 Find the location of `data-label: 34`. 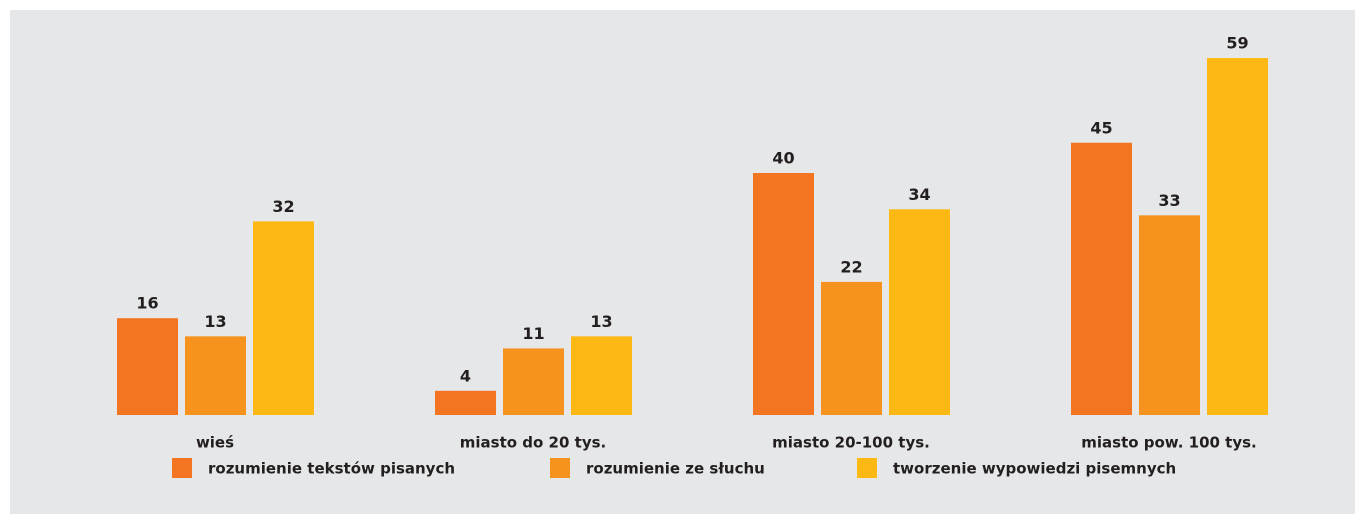

data-label: 34 is located at coordinates (919, 194).